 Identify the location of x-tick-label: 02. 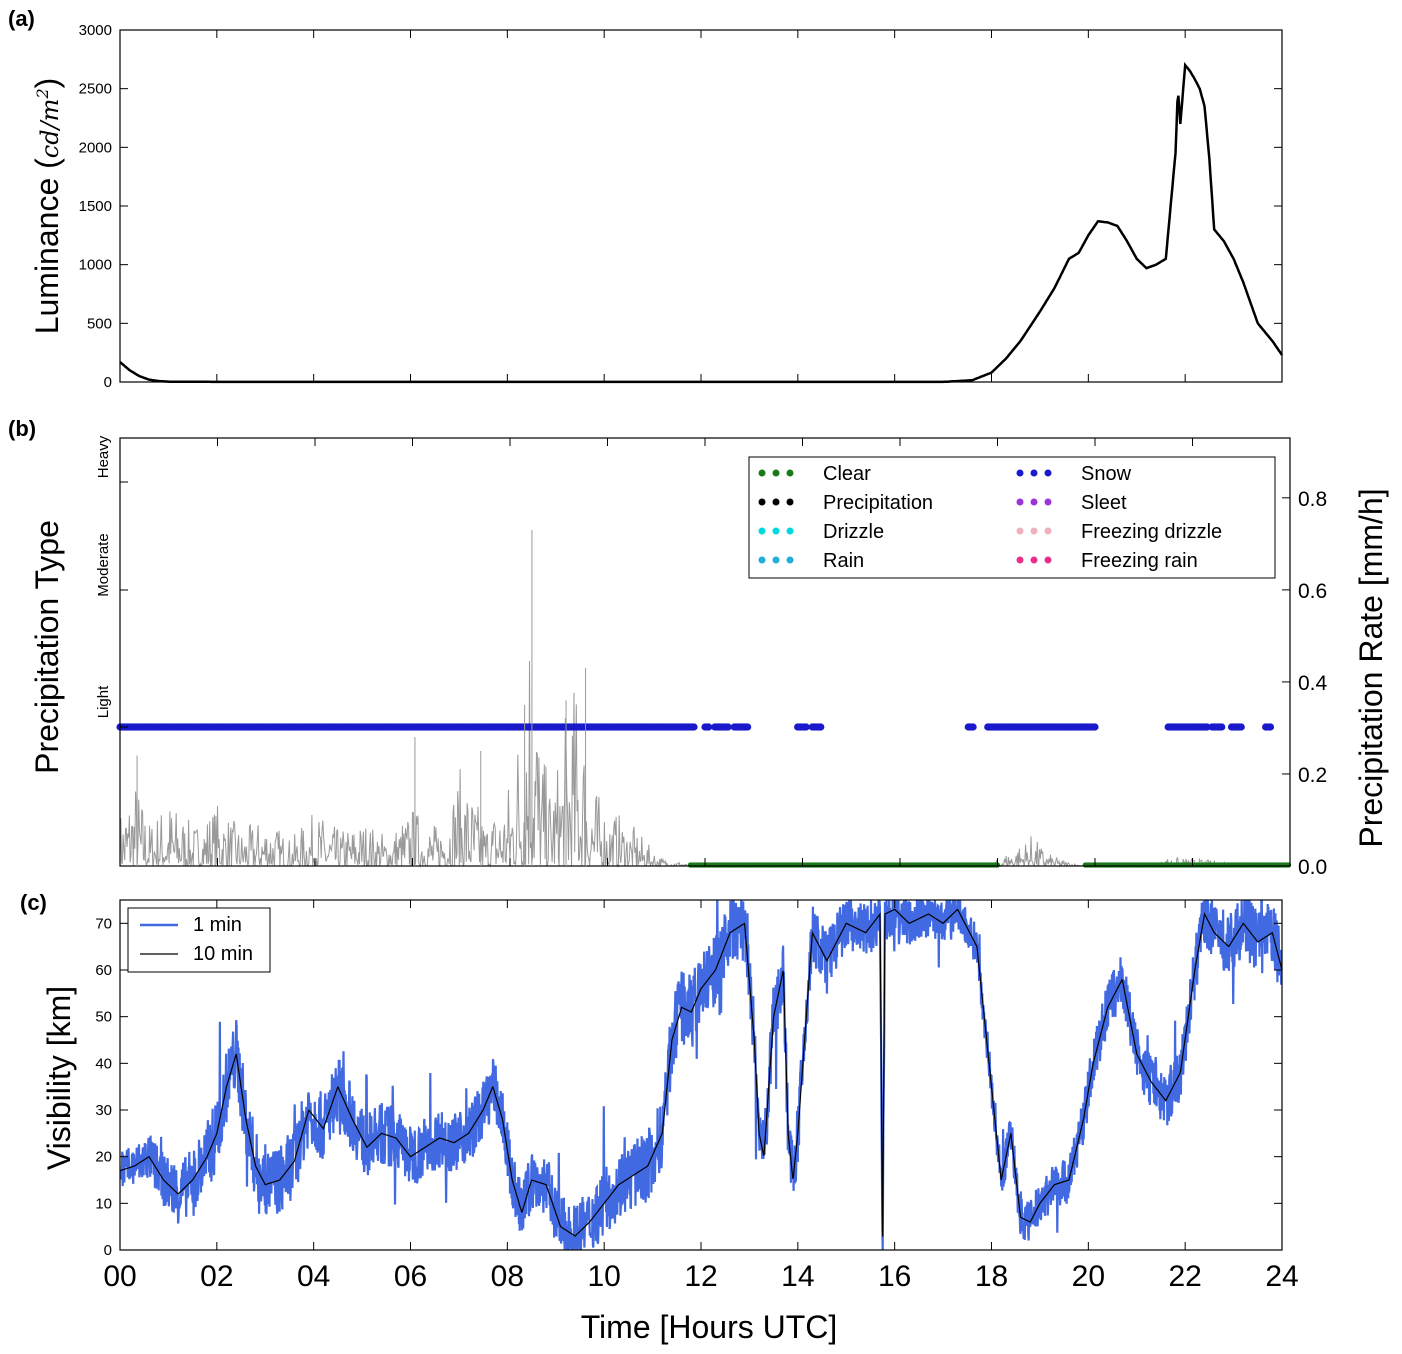
(216, 1276).